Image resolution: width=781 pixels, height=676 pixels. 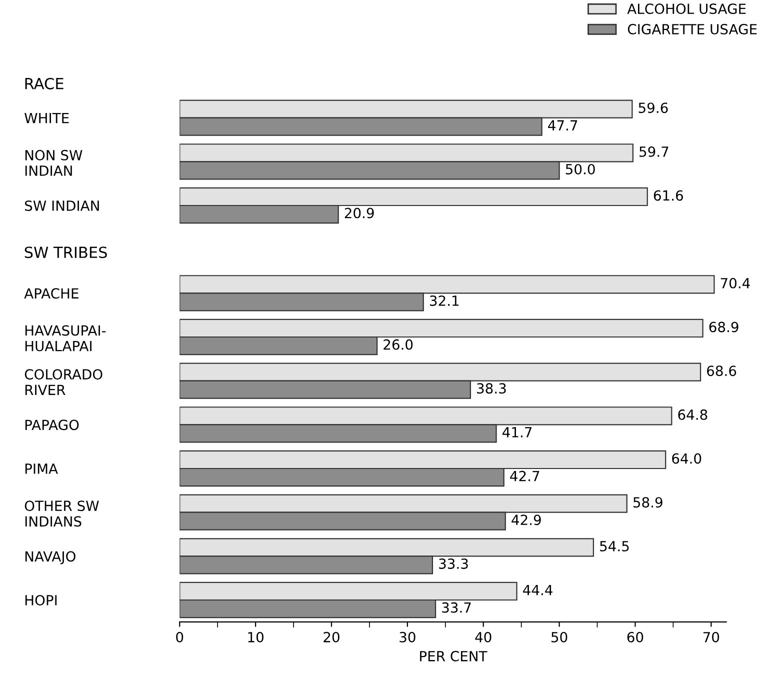 I want to click on y-tick-label: OTHER SW INDIANS, so click(x=61, y=513).